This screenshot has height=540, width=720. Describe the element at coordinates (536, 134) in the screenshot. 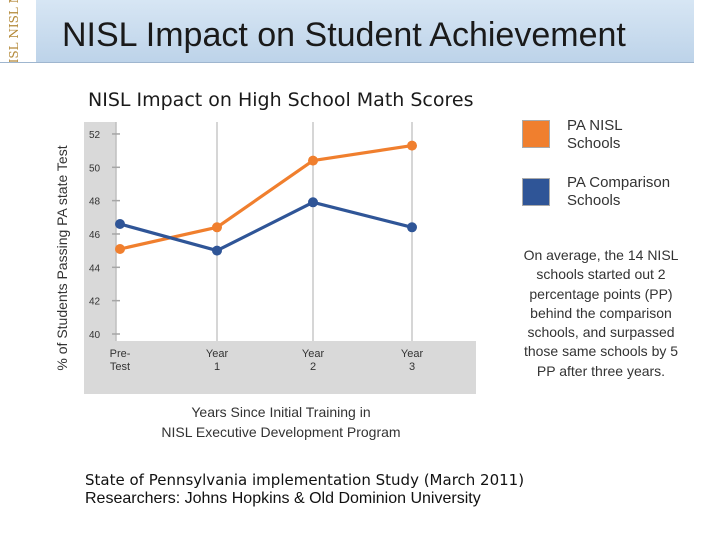

I see `legend-swatch-nisl` at that location.